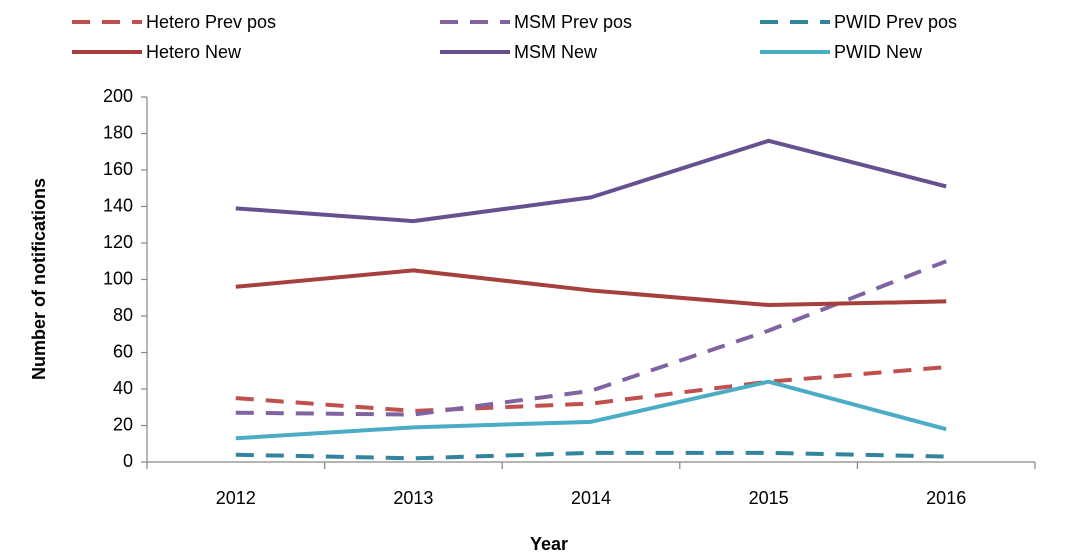  Describe the element at coordinates (591, 498) in the screenshot. I see `x-tick-label: 2014` at that location.